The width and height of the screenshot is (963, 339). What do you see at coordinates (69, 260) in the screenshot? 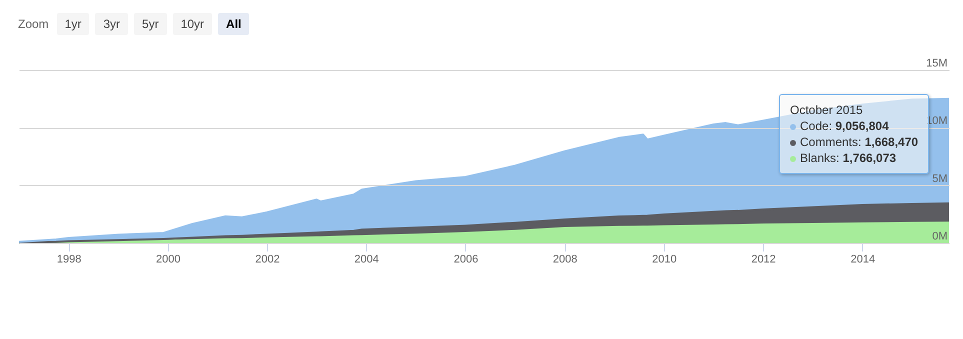
I see `x-tick-label: 1998` at bounding box center [69, 260].